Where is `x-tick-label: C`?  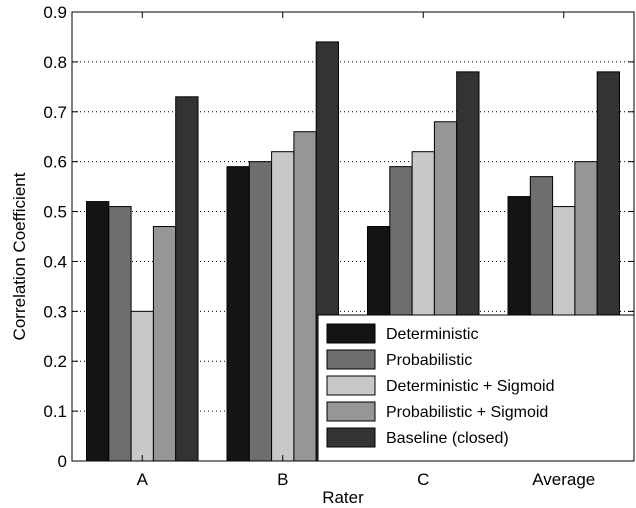 x-tick-label: C is located at coordinates (423, 479).